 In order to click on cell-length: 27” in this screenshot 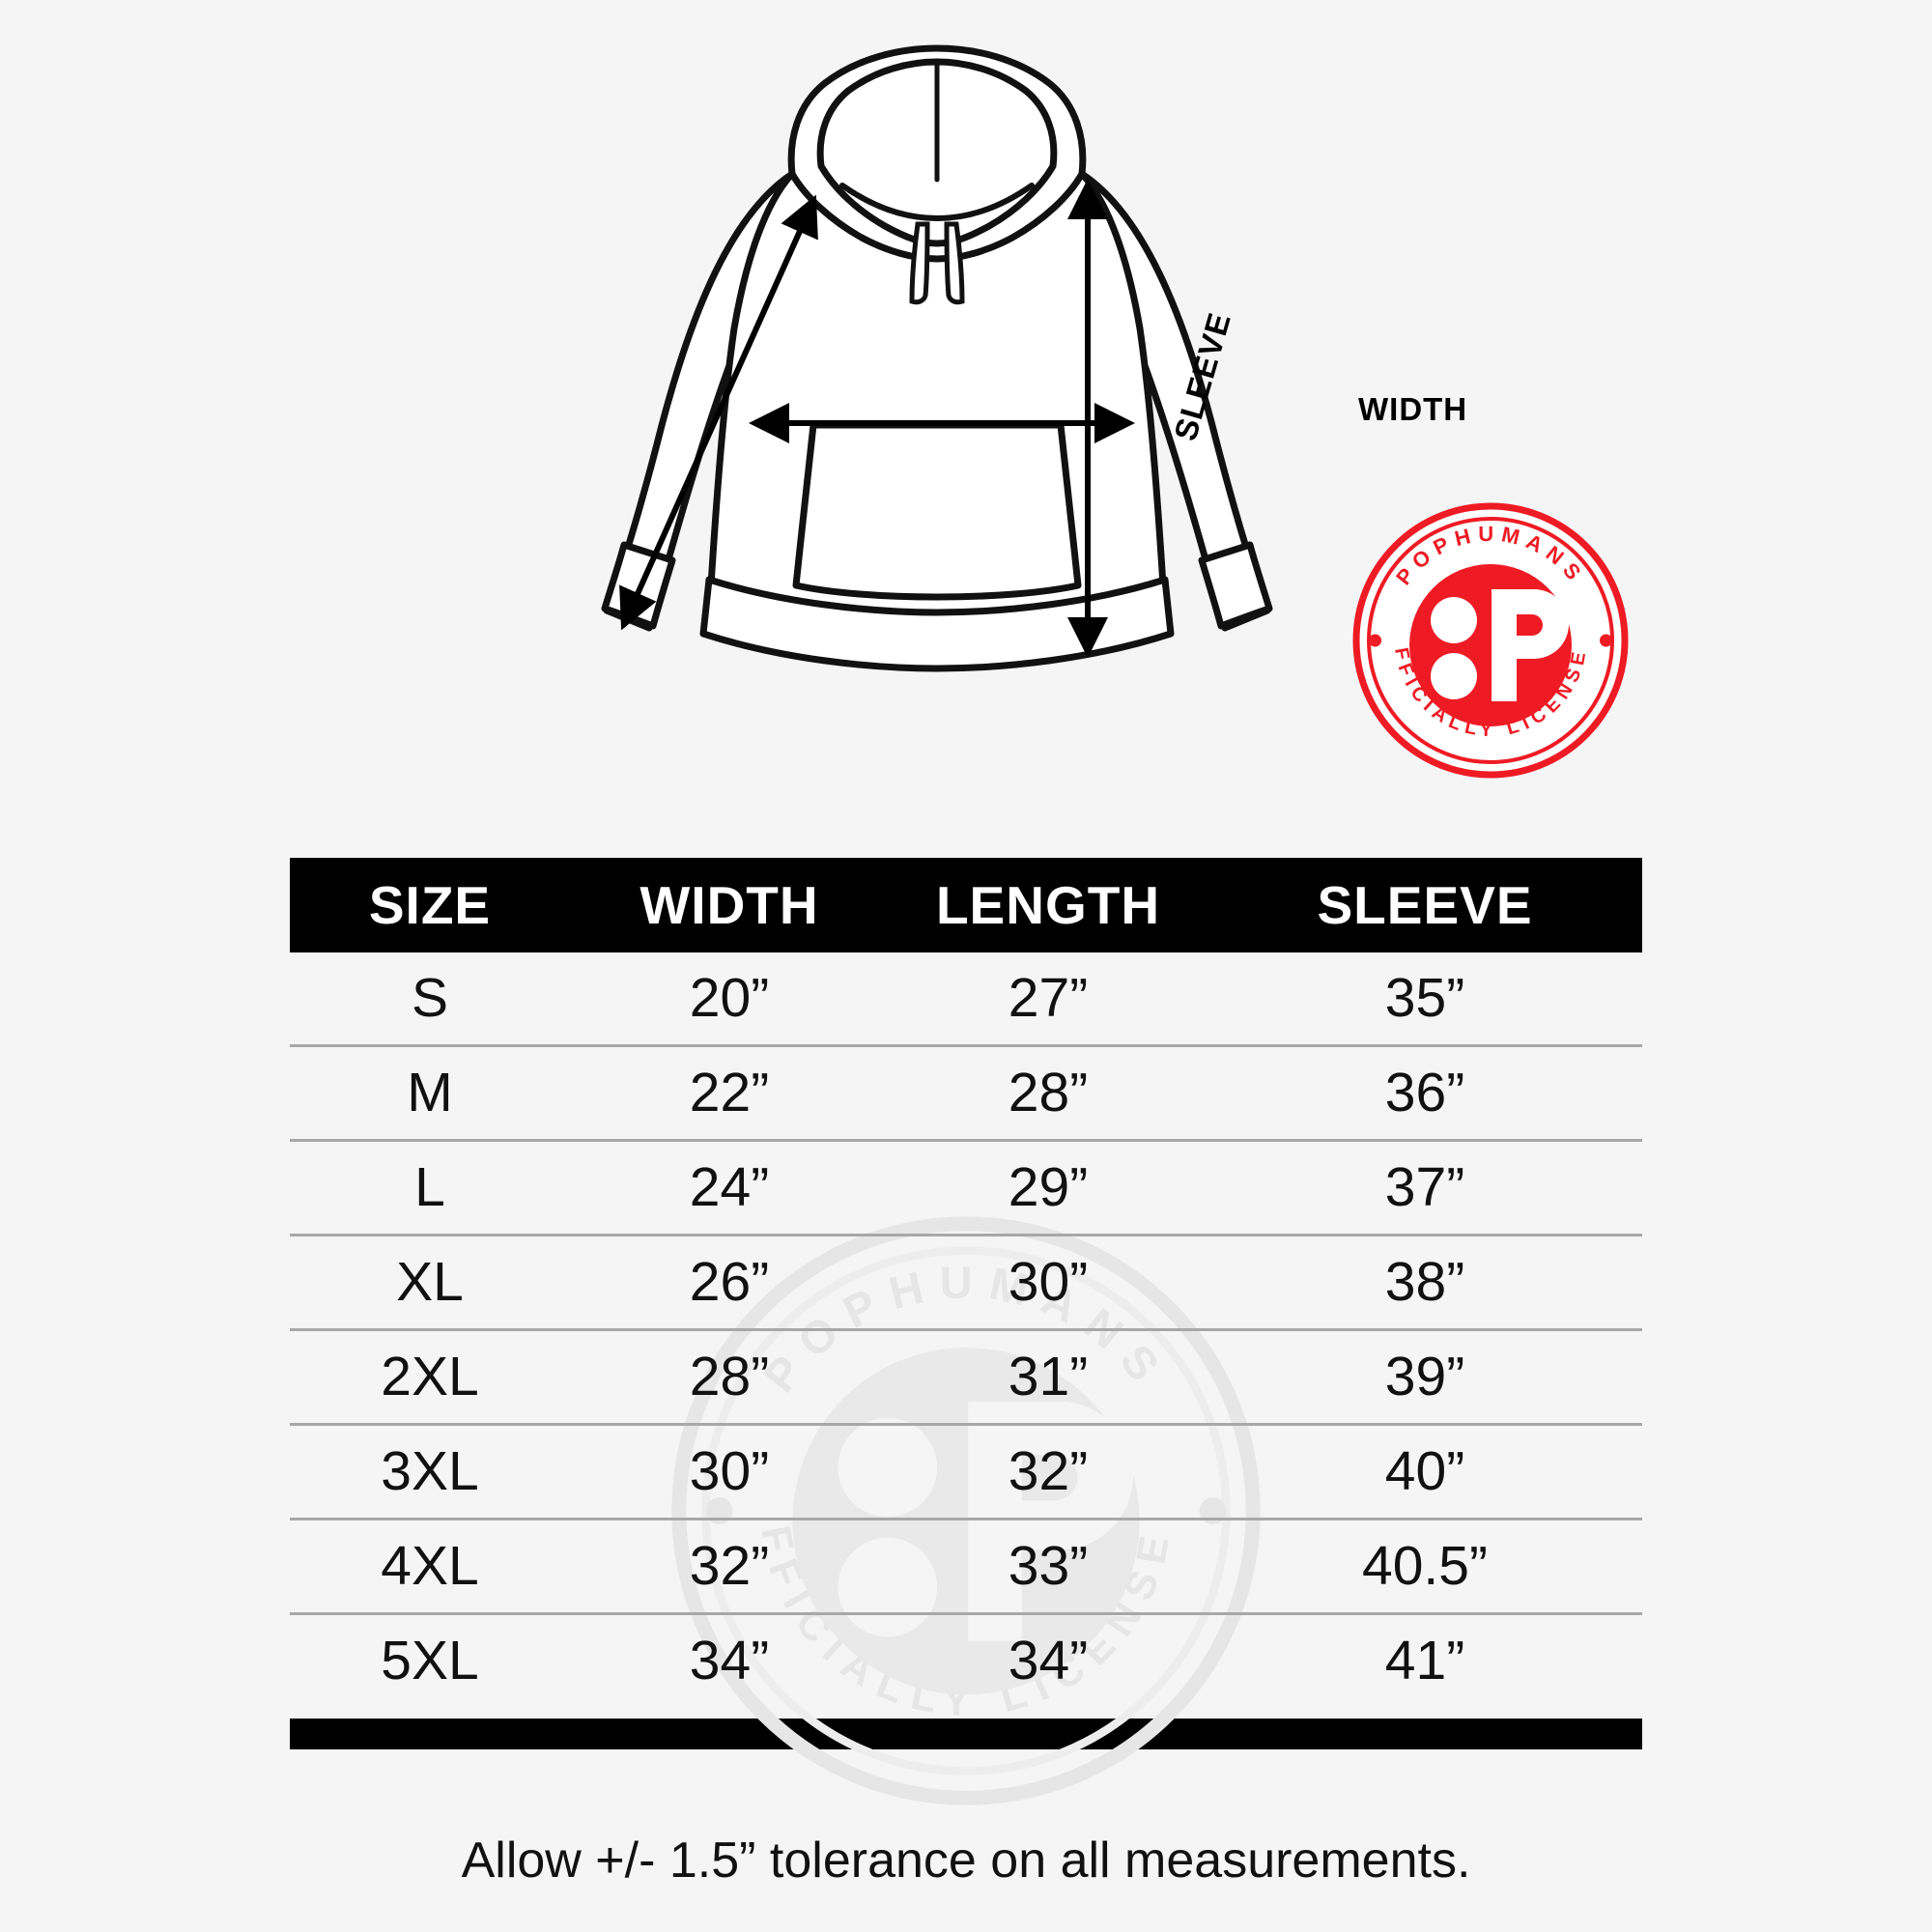, I will do `click(1048, 998)`.